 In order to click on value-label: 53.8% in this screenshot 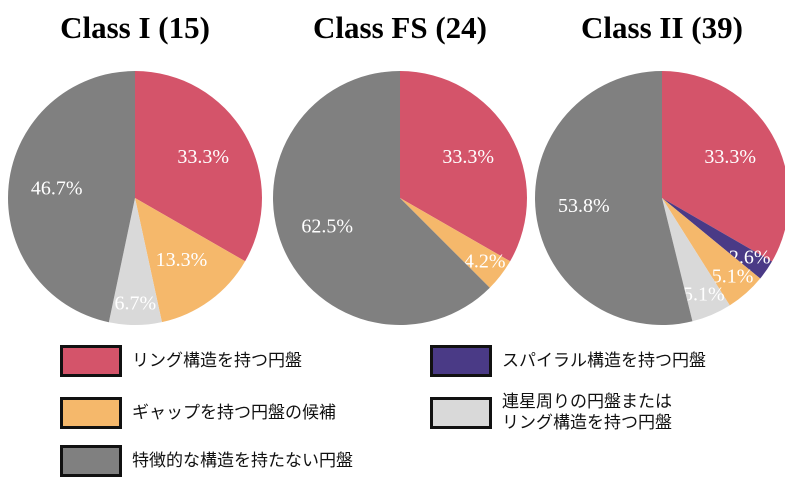, I will do `click(584, 206)`.